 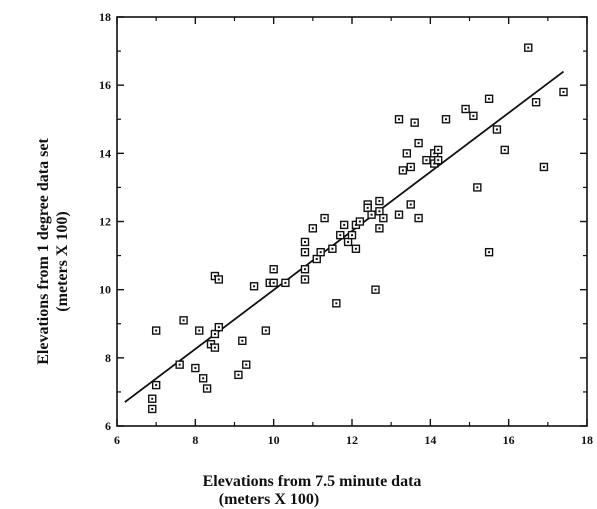 What do you see at coordinates (108, 358) in the screenshot?
I see `y-tick-label-1: 8` at bounding box center [108, 358].